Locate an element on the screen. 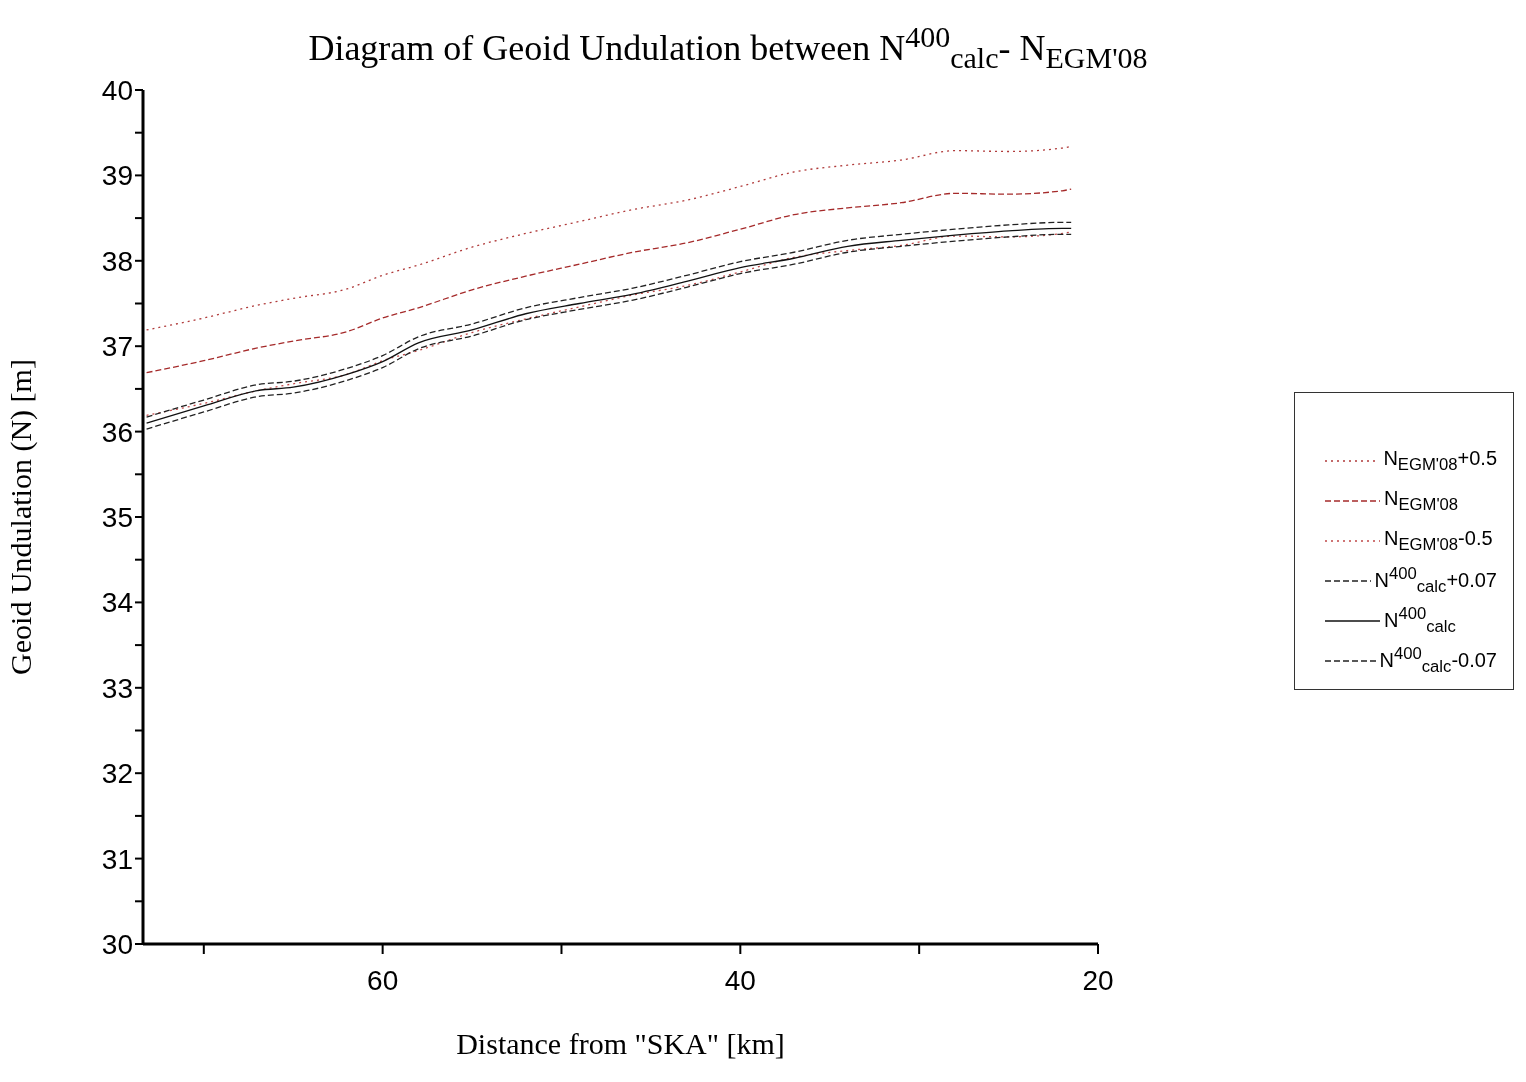 Image resolution: width=1526 pixels, height=1082 pixels. y-tick-label: 37 is located at coordinates (117, 347).